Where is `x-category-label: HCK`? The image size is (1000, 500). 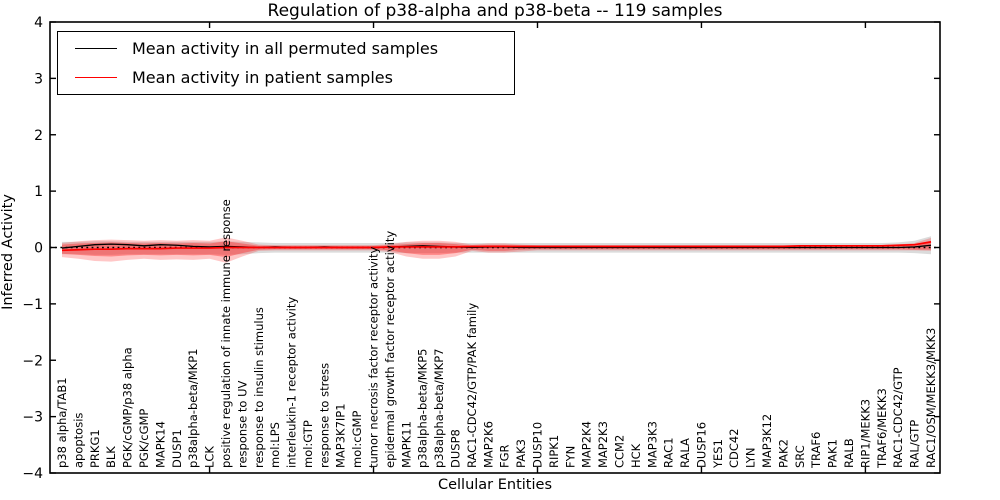 x-category-label: HCK is located at coordinates (636, 455).